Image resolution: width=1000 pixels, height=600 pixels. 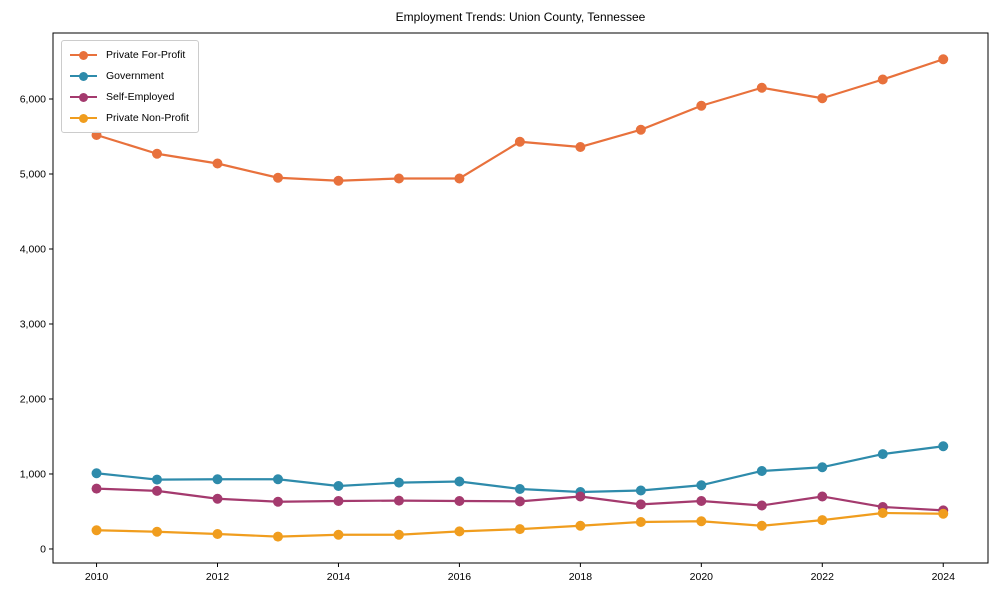 What do you see at coordinates (459, 481) in the screenshot?
I see `data-point-government-2016` at bounding box center [459, 481].